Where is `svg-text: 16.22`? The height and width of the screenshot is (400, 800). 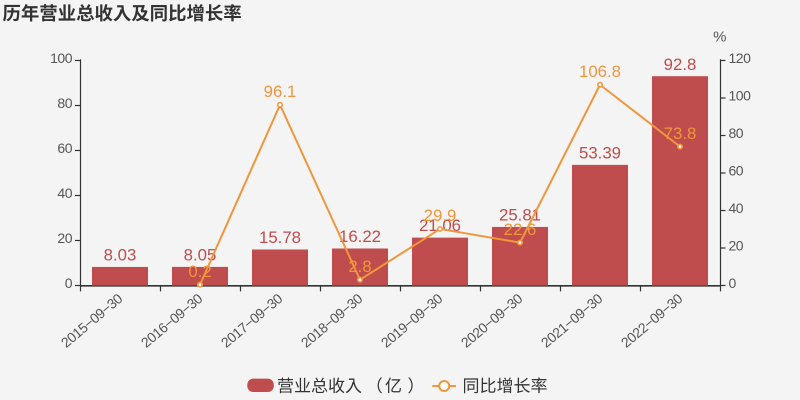 svg-text: 16.22 is located at coordinates (360, 236).